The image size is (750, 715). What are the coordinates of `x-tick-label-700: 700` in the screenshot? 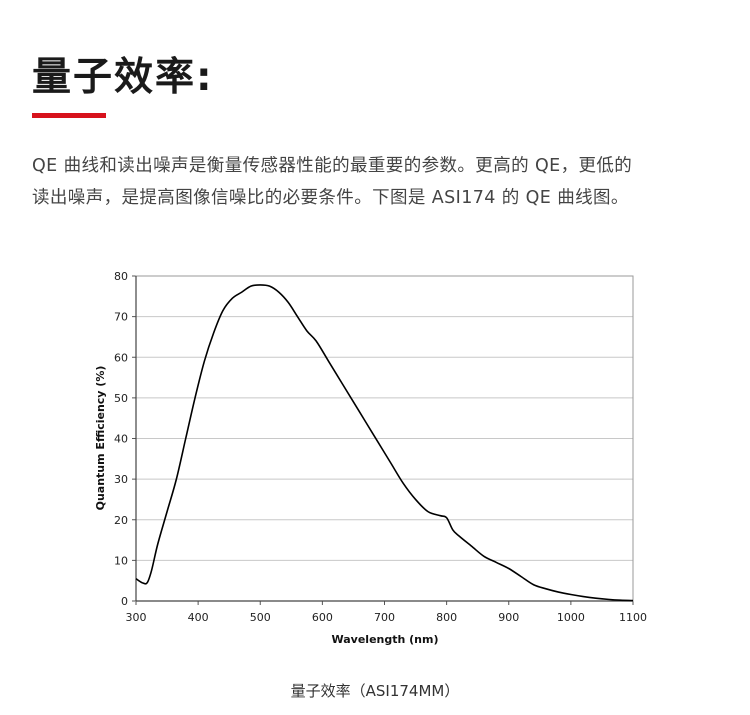 It's located at (384, 617).